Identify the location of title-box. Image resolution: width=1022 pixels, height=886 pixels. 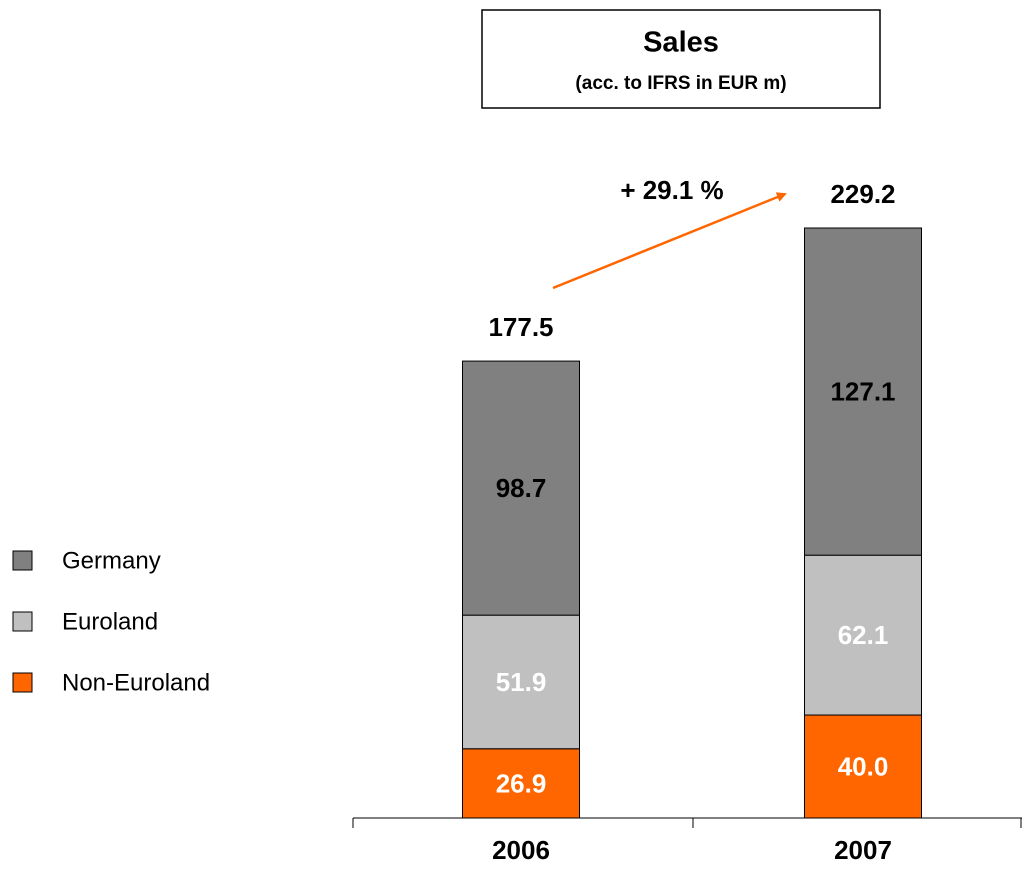
(681, 59).